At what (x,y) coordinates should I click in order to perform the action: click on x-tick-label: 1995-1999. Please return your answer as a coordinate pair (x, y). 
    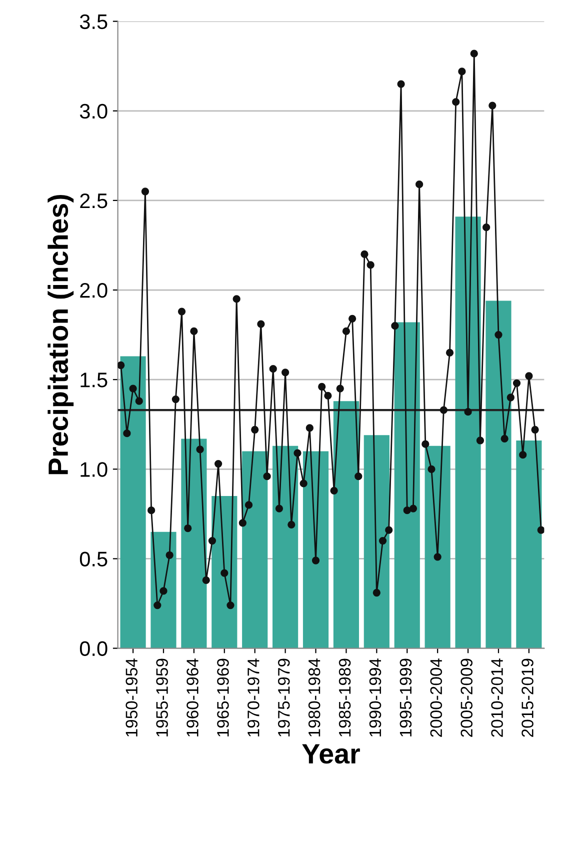
    Looking at the image, I should click on (406, 697).